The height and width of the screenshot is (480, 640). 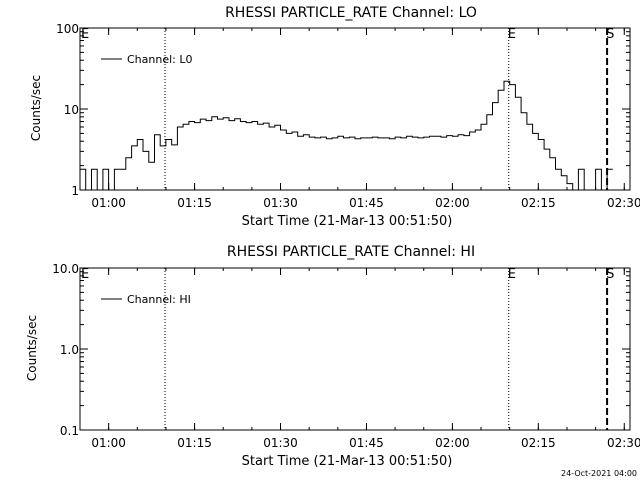 I want to click on y-tick-label: 100, so click(x=67, y=29).